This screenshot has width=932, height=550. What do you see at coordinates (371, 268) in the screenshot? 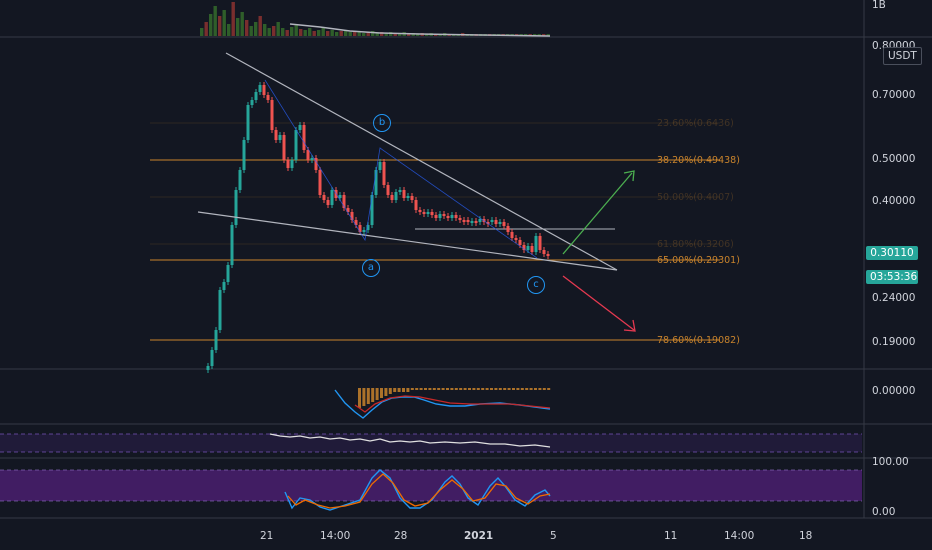
I see `wave-label-a: a` at bounding box center [371, 268].